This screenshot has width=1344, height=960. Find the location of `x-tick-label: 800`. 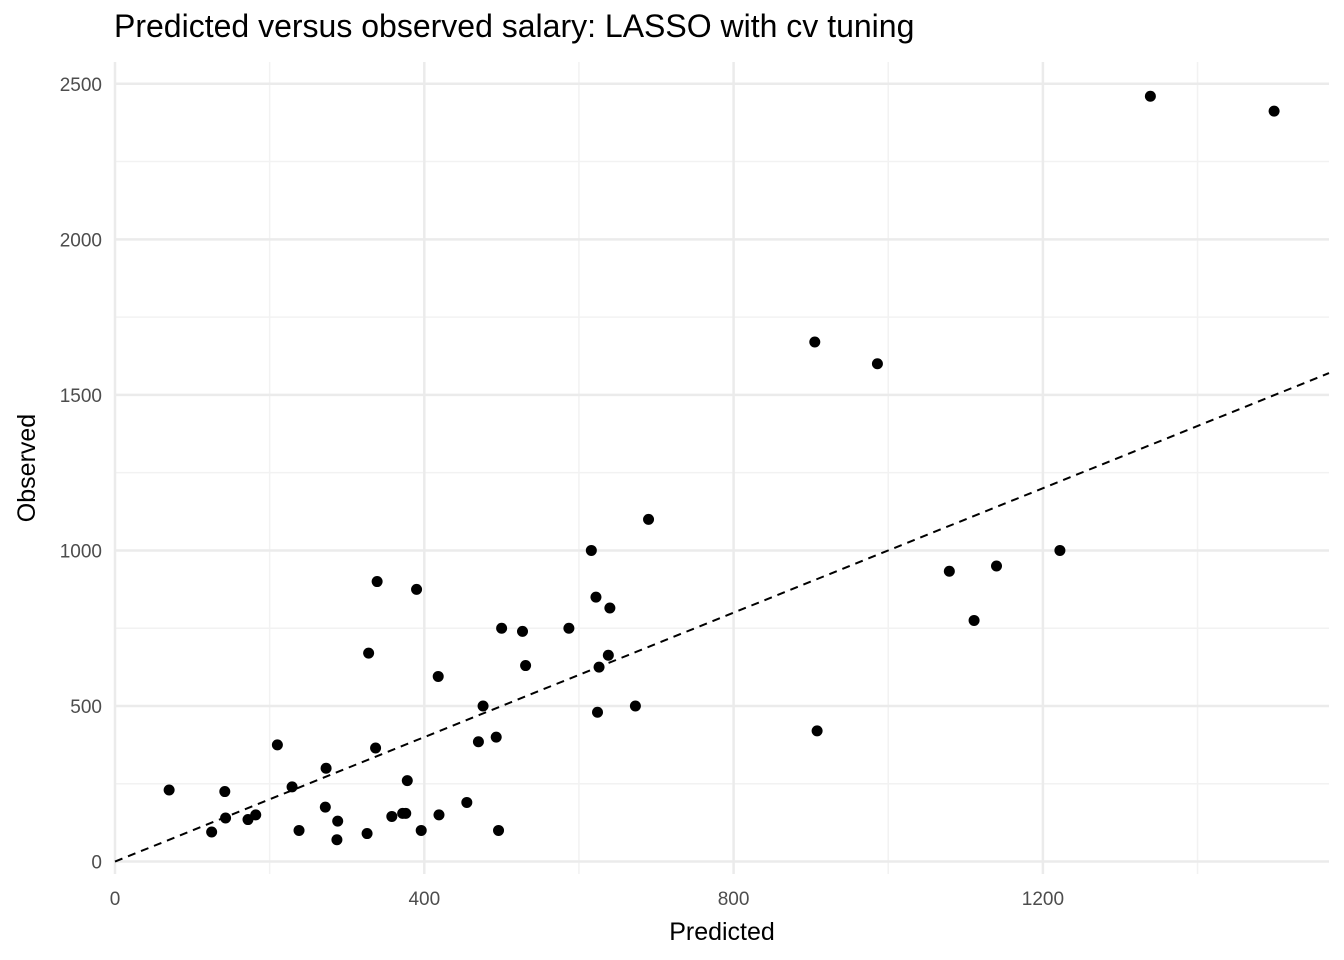

x-tick-label: 800 is located at coordinates (734, 899).